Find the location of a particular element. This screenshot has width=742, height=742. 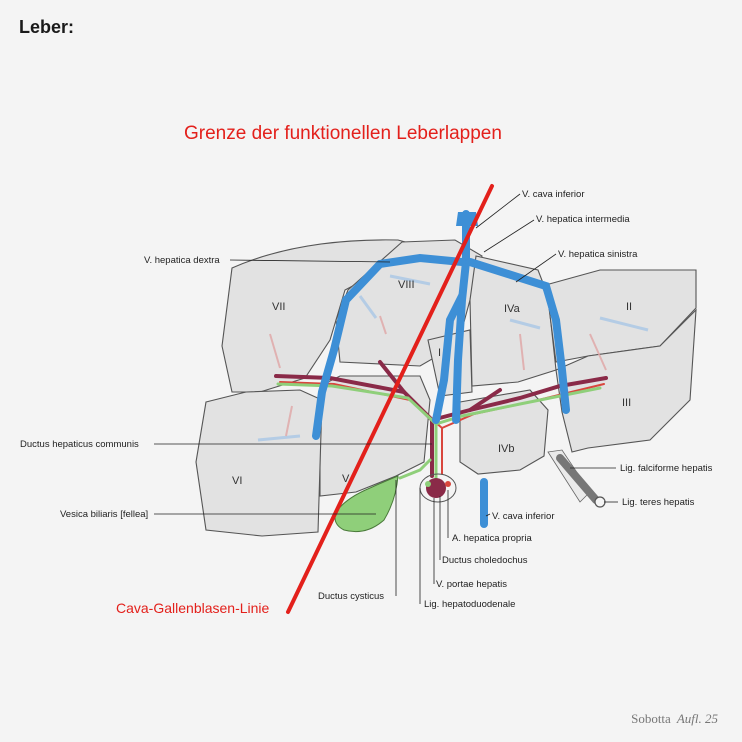

segment-label-ii: II is located at coordinates (629, 307).